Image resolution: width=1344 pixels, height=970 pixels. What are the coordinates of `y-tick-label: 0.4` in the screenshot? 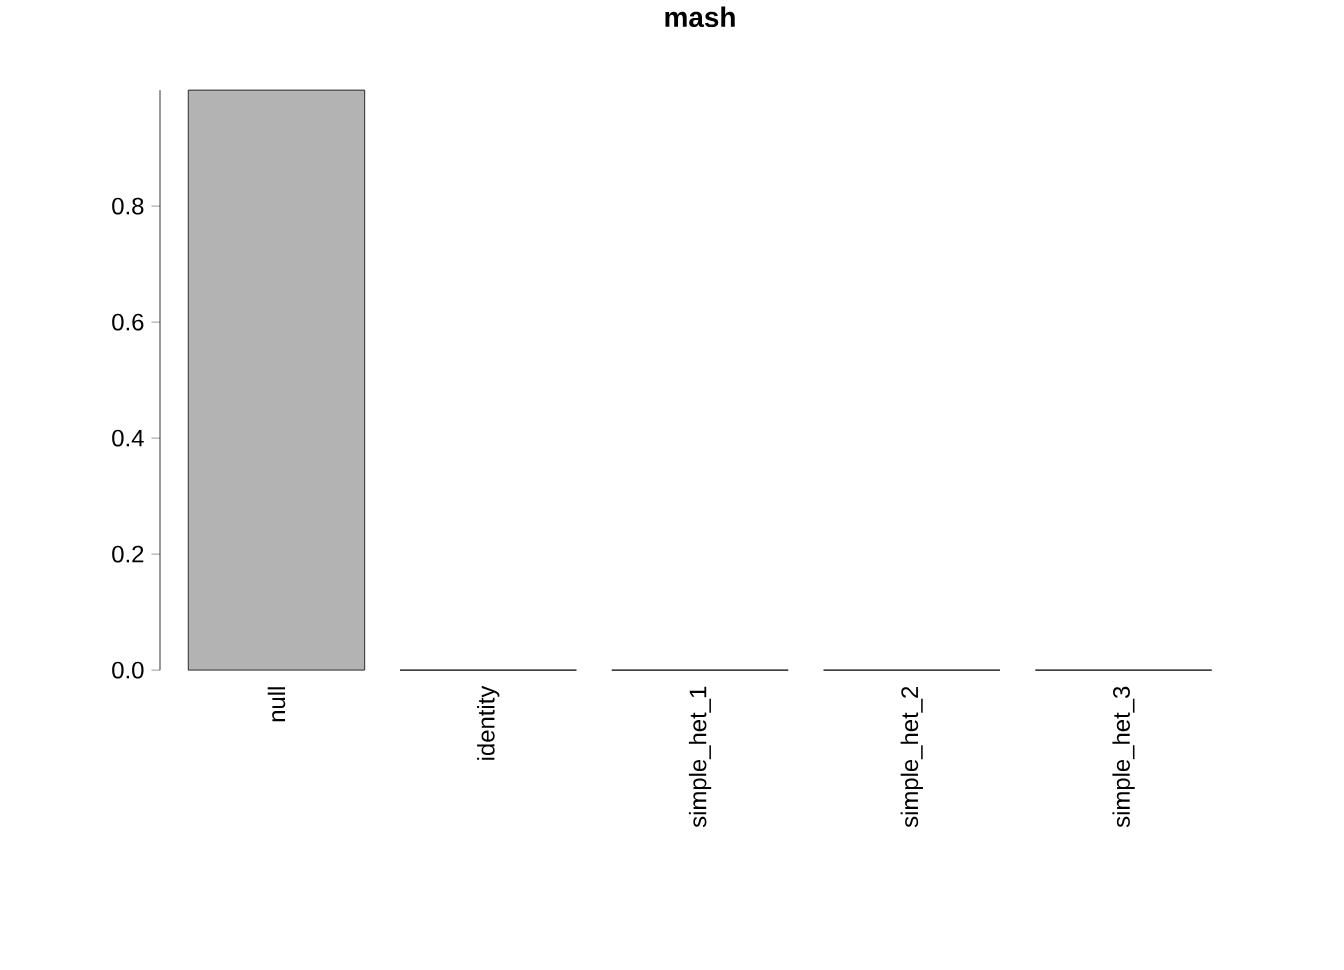 It's located at (128, 438).